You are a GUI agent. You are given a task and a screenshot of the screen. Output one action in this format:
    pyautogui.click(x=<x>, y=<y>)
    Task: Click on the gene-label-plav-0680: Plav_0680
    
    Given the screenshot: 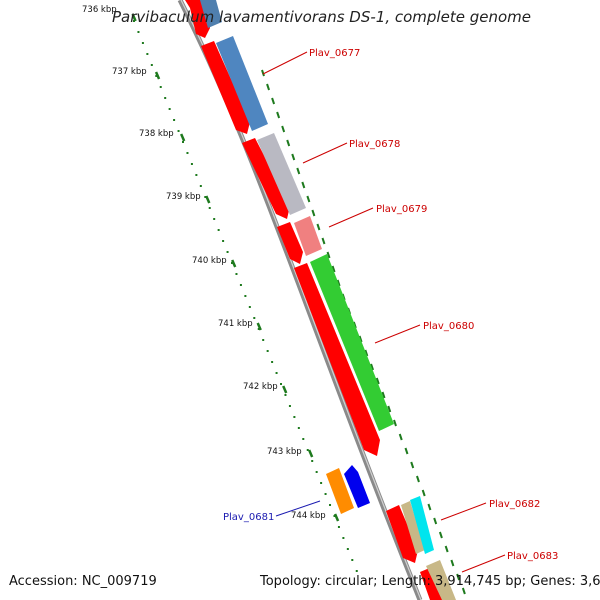 What is the action you would take?
    pyautogui.click(x=448, y=326)
    